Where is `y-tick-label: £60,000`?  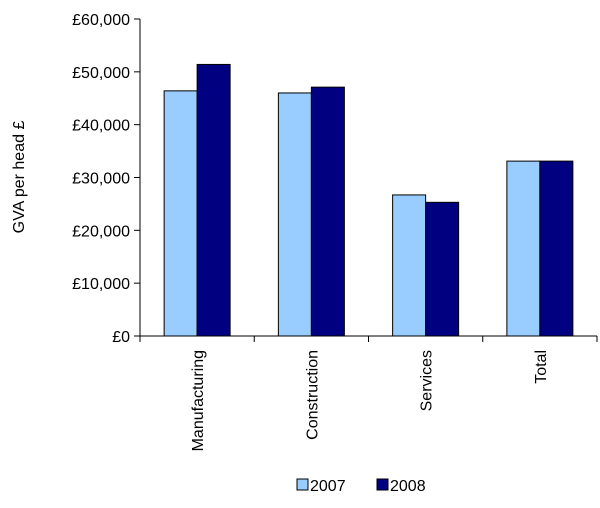
y-tick-label: £60,000 is located at coordinates (101, 20).